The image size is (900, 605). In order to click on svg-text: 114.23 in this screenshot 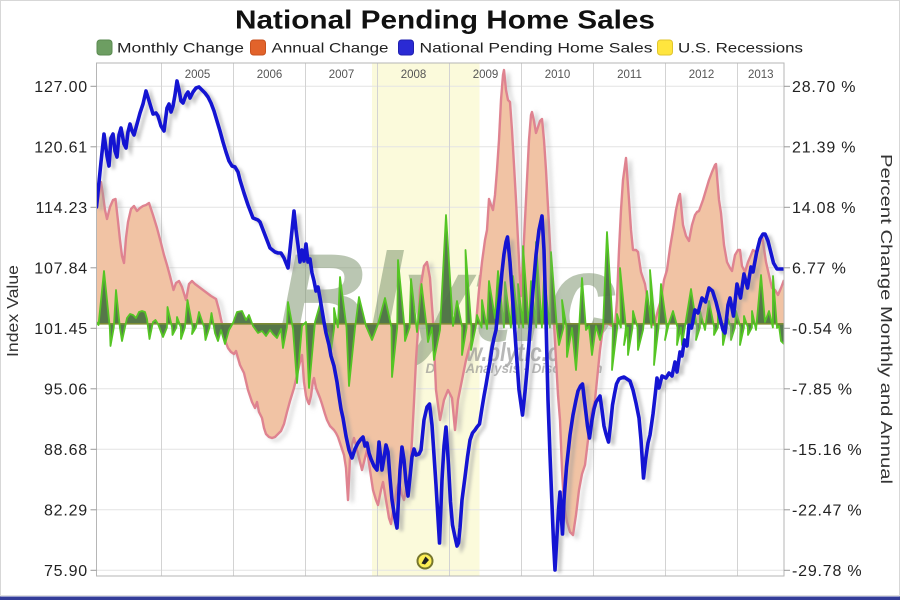, I will do `click(61, 208)`.